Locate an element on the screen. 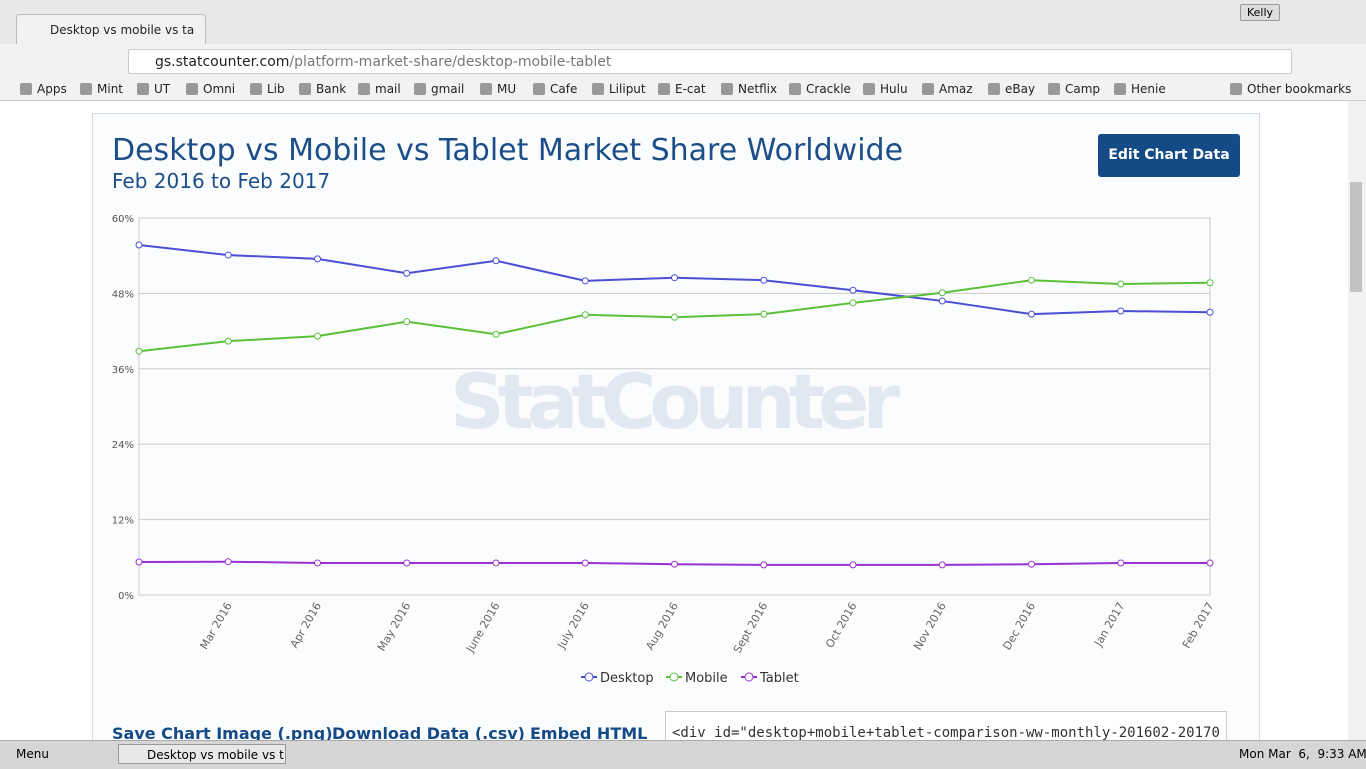 The height and width of the screenshot is (769, 1366). legend-item: Desktop is located at coordinates (617, 678).